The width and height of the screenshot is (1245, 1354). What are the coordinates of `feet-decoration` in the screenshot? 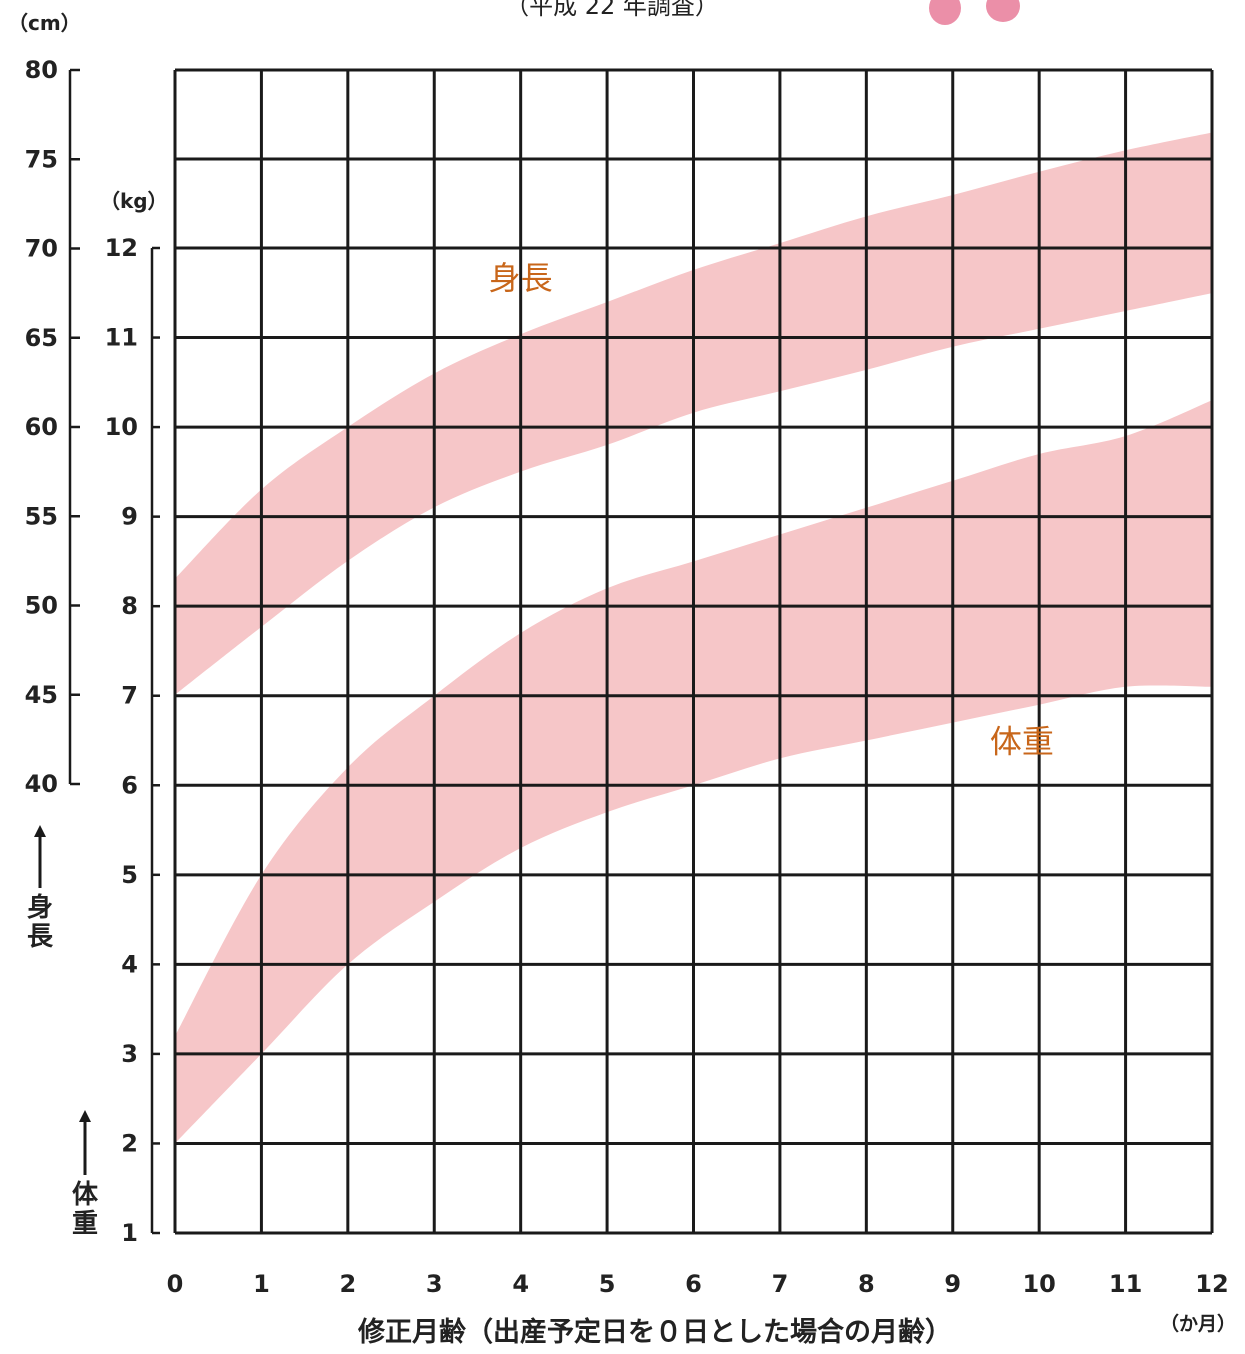 It's located at (974, 12).